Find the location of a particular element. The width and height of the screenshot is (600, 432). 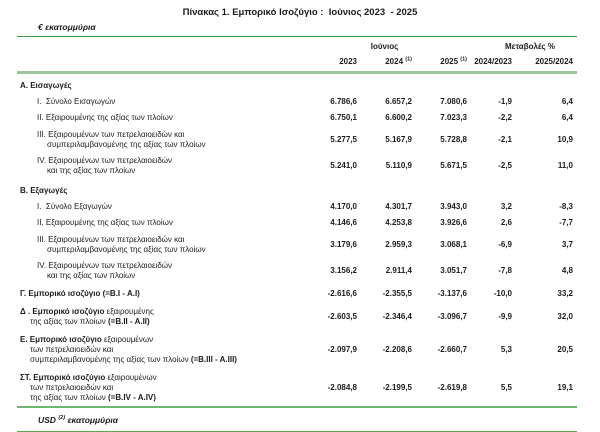

value-cell: -2.208,6 is located at coordinates (397, 349).